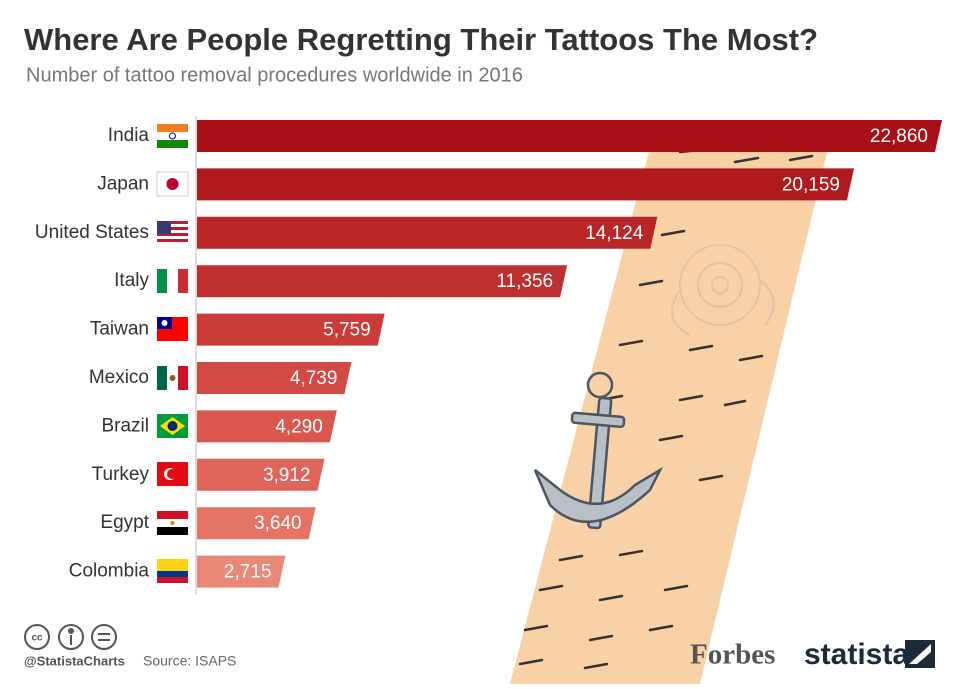 The width and height of the screenshot is (960, 689). I want to click on value-label: 3,640, so click(278, 523).